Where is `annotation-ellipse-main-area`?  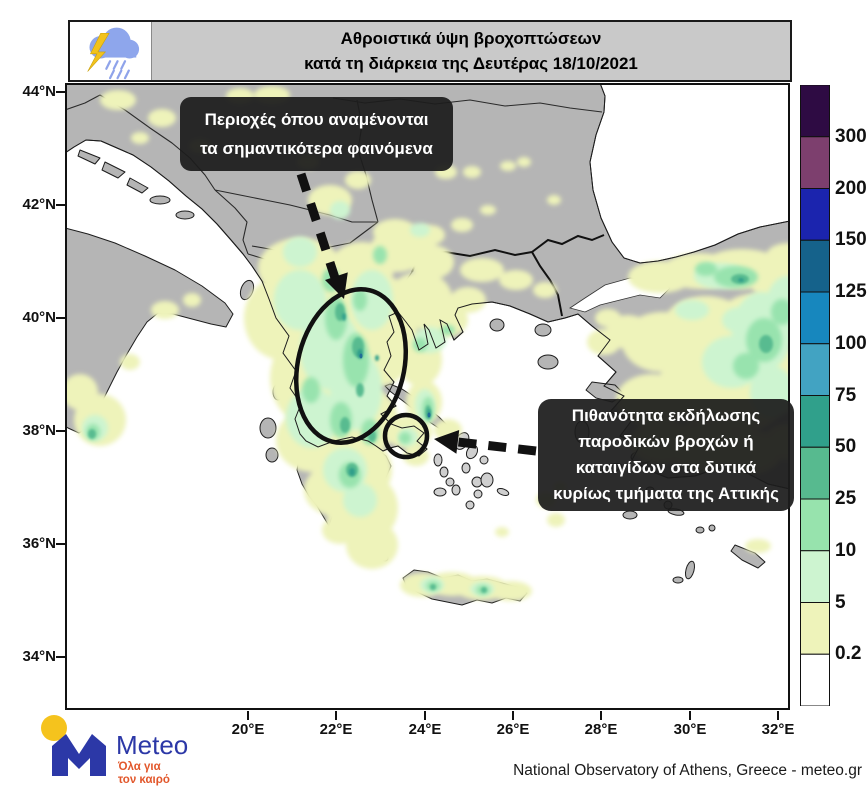
annotation-ellipse-main-area is located at coordinates (351, 366).